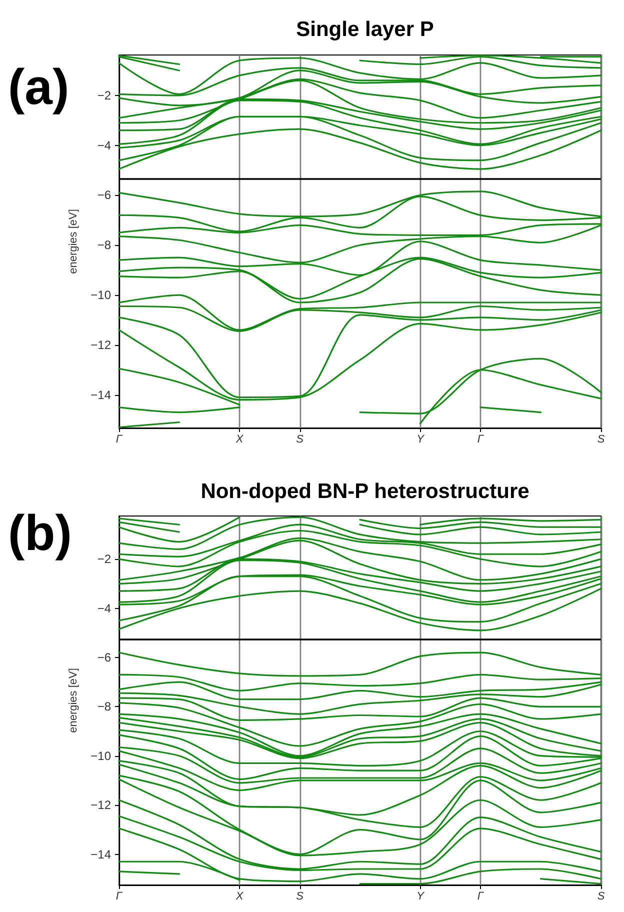 The width and height of the screenshot is (624, 912). Describe the element at coordinates (39, 87) in the screenshot. I see `text: (a)` at that location.